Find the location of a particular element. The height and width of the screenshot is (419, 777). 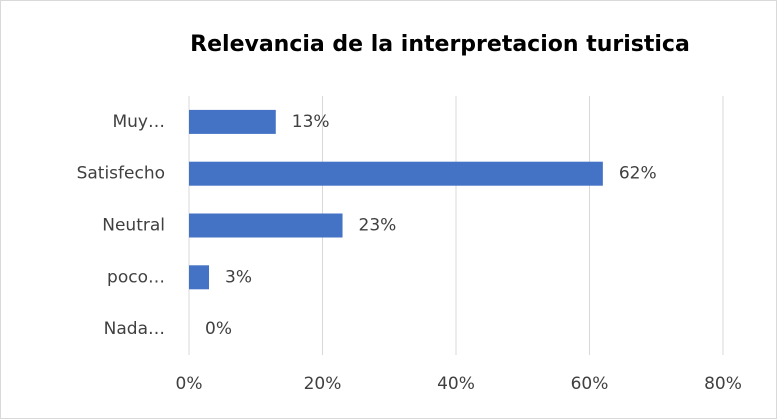

x-tick-label: 80% is located at coordinates (723, 384).